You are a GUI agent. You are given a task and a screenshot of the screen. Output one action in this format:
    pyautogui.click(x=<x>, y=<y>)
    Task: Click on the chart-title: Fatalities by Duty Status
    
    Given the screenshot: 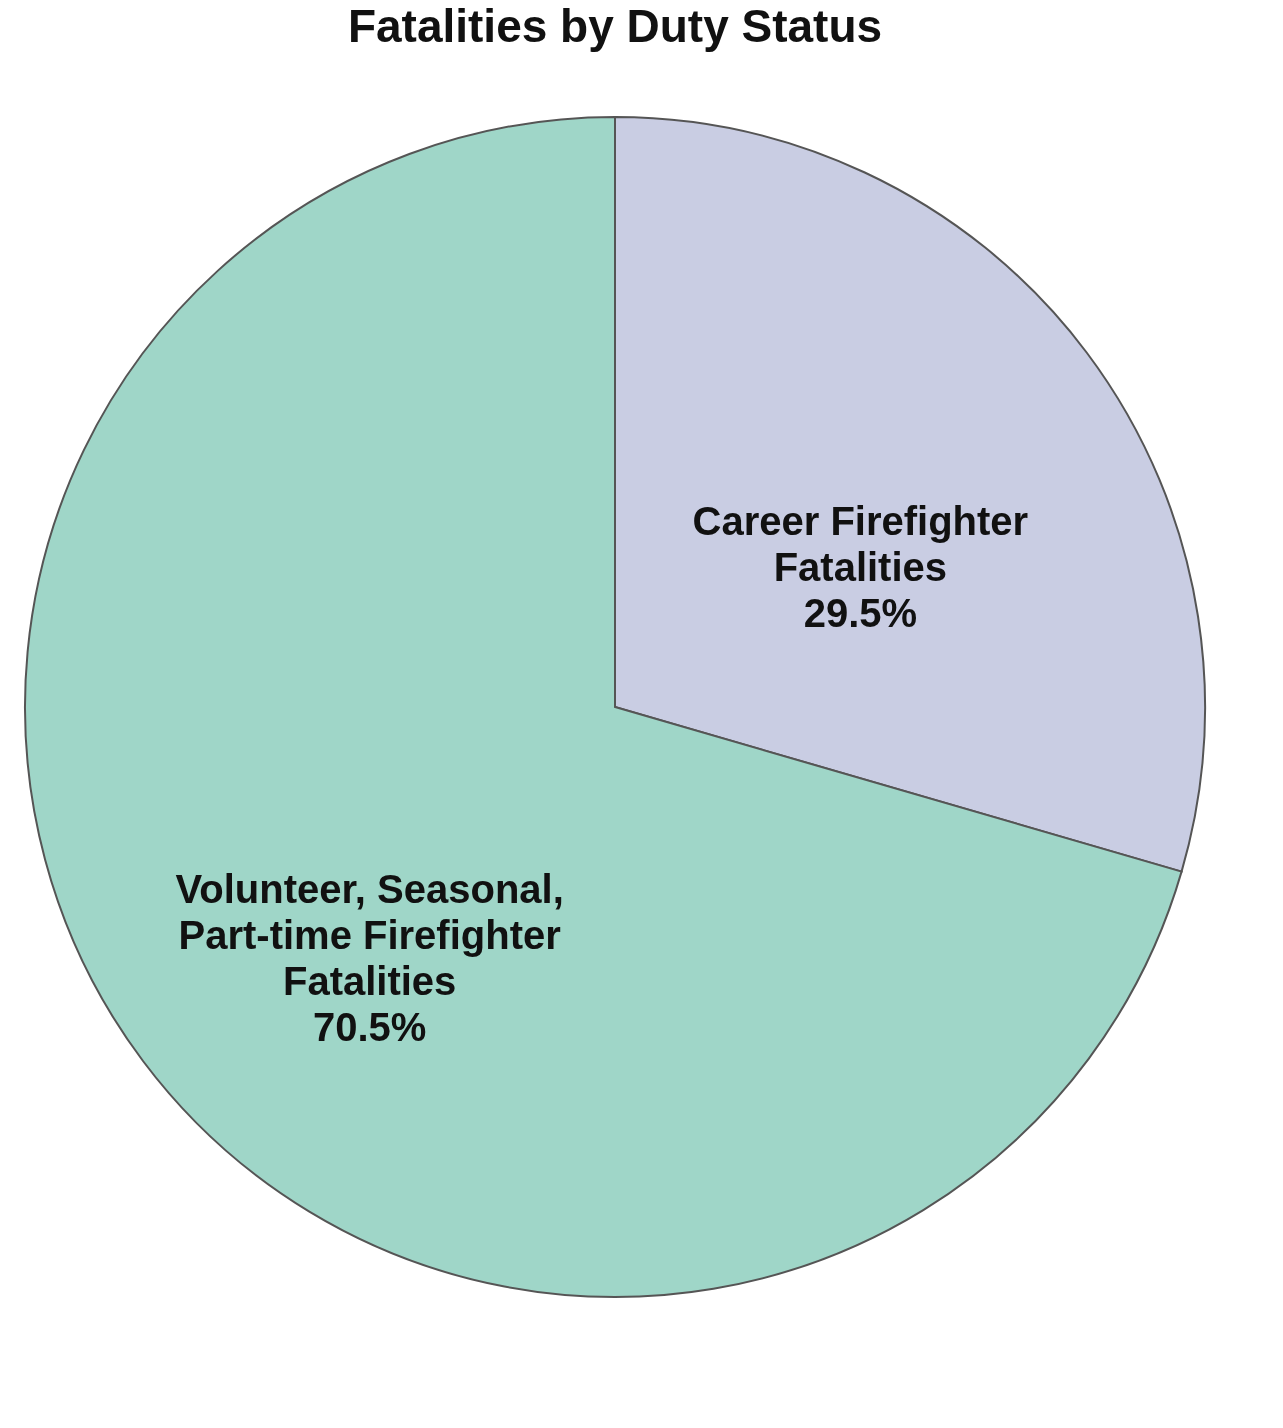 What is the action you would take?
    pyautogui.click(x=615, y=26)
    